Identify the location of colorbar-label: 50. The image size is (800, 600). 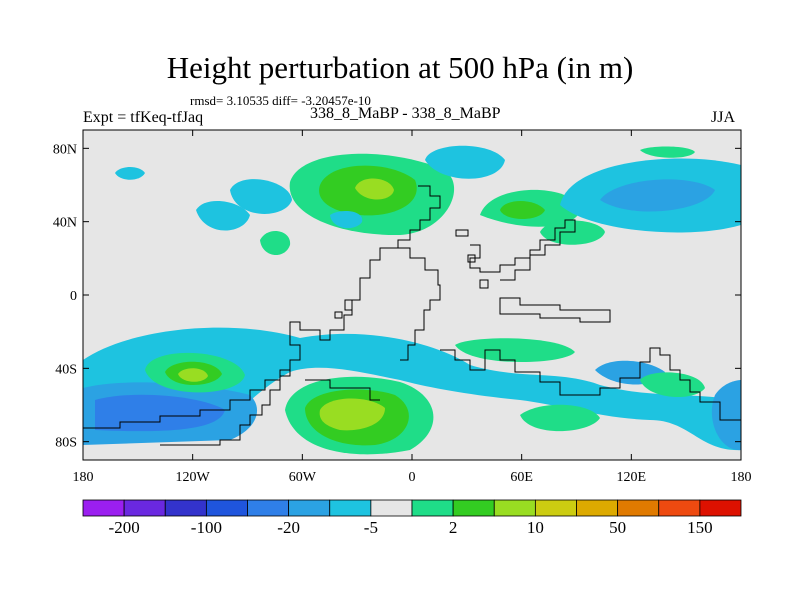
(617, 527).